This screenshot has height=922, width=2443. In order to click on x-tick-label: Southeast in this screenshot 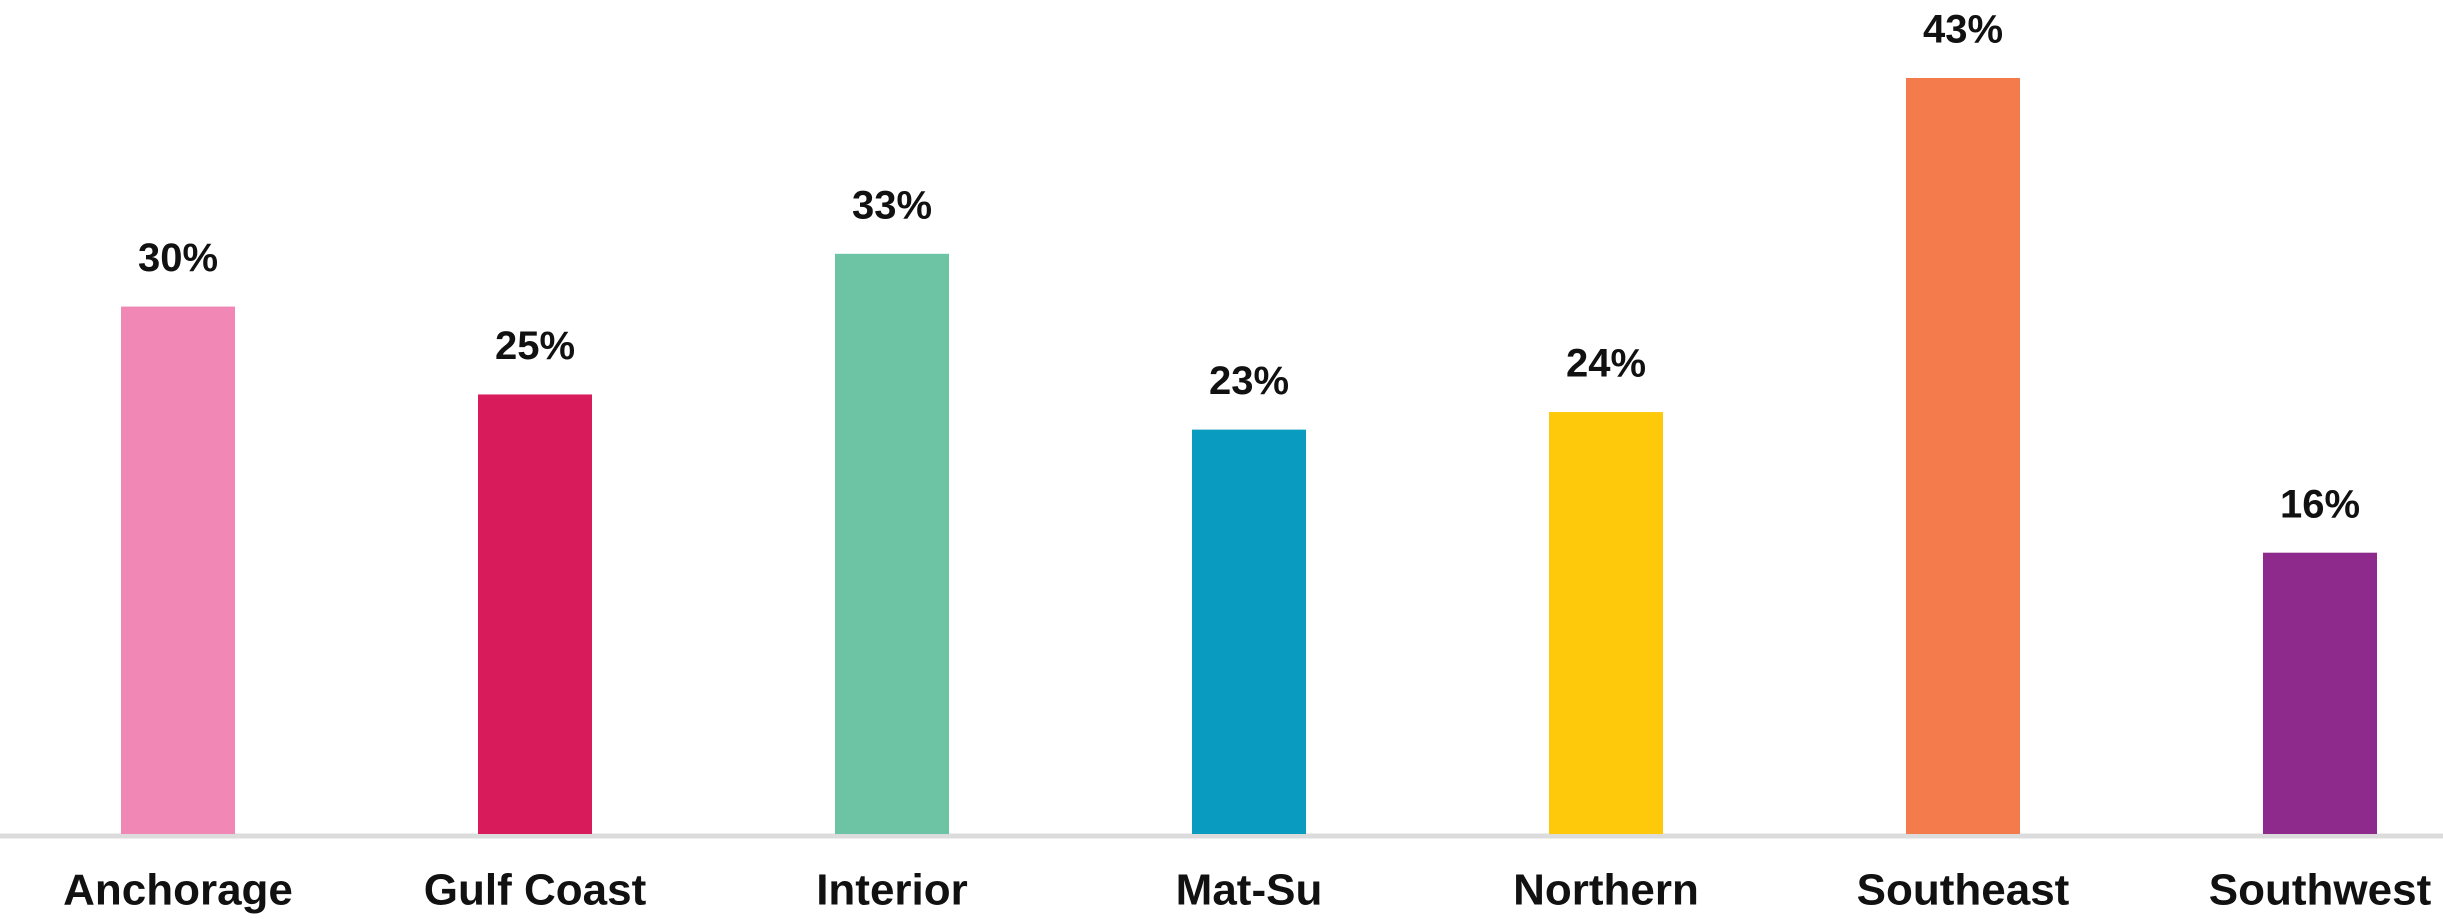, I will do `click(1963, 890)`.